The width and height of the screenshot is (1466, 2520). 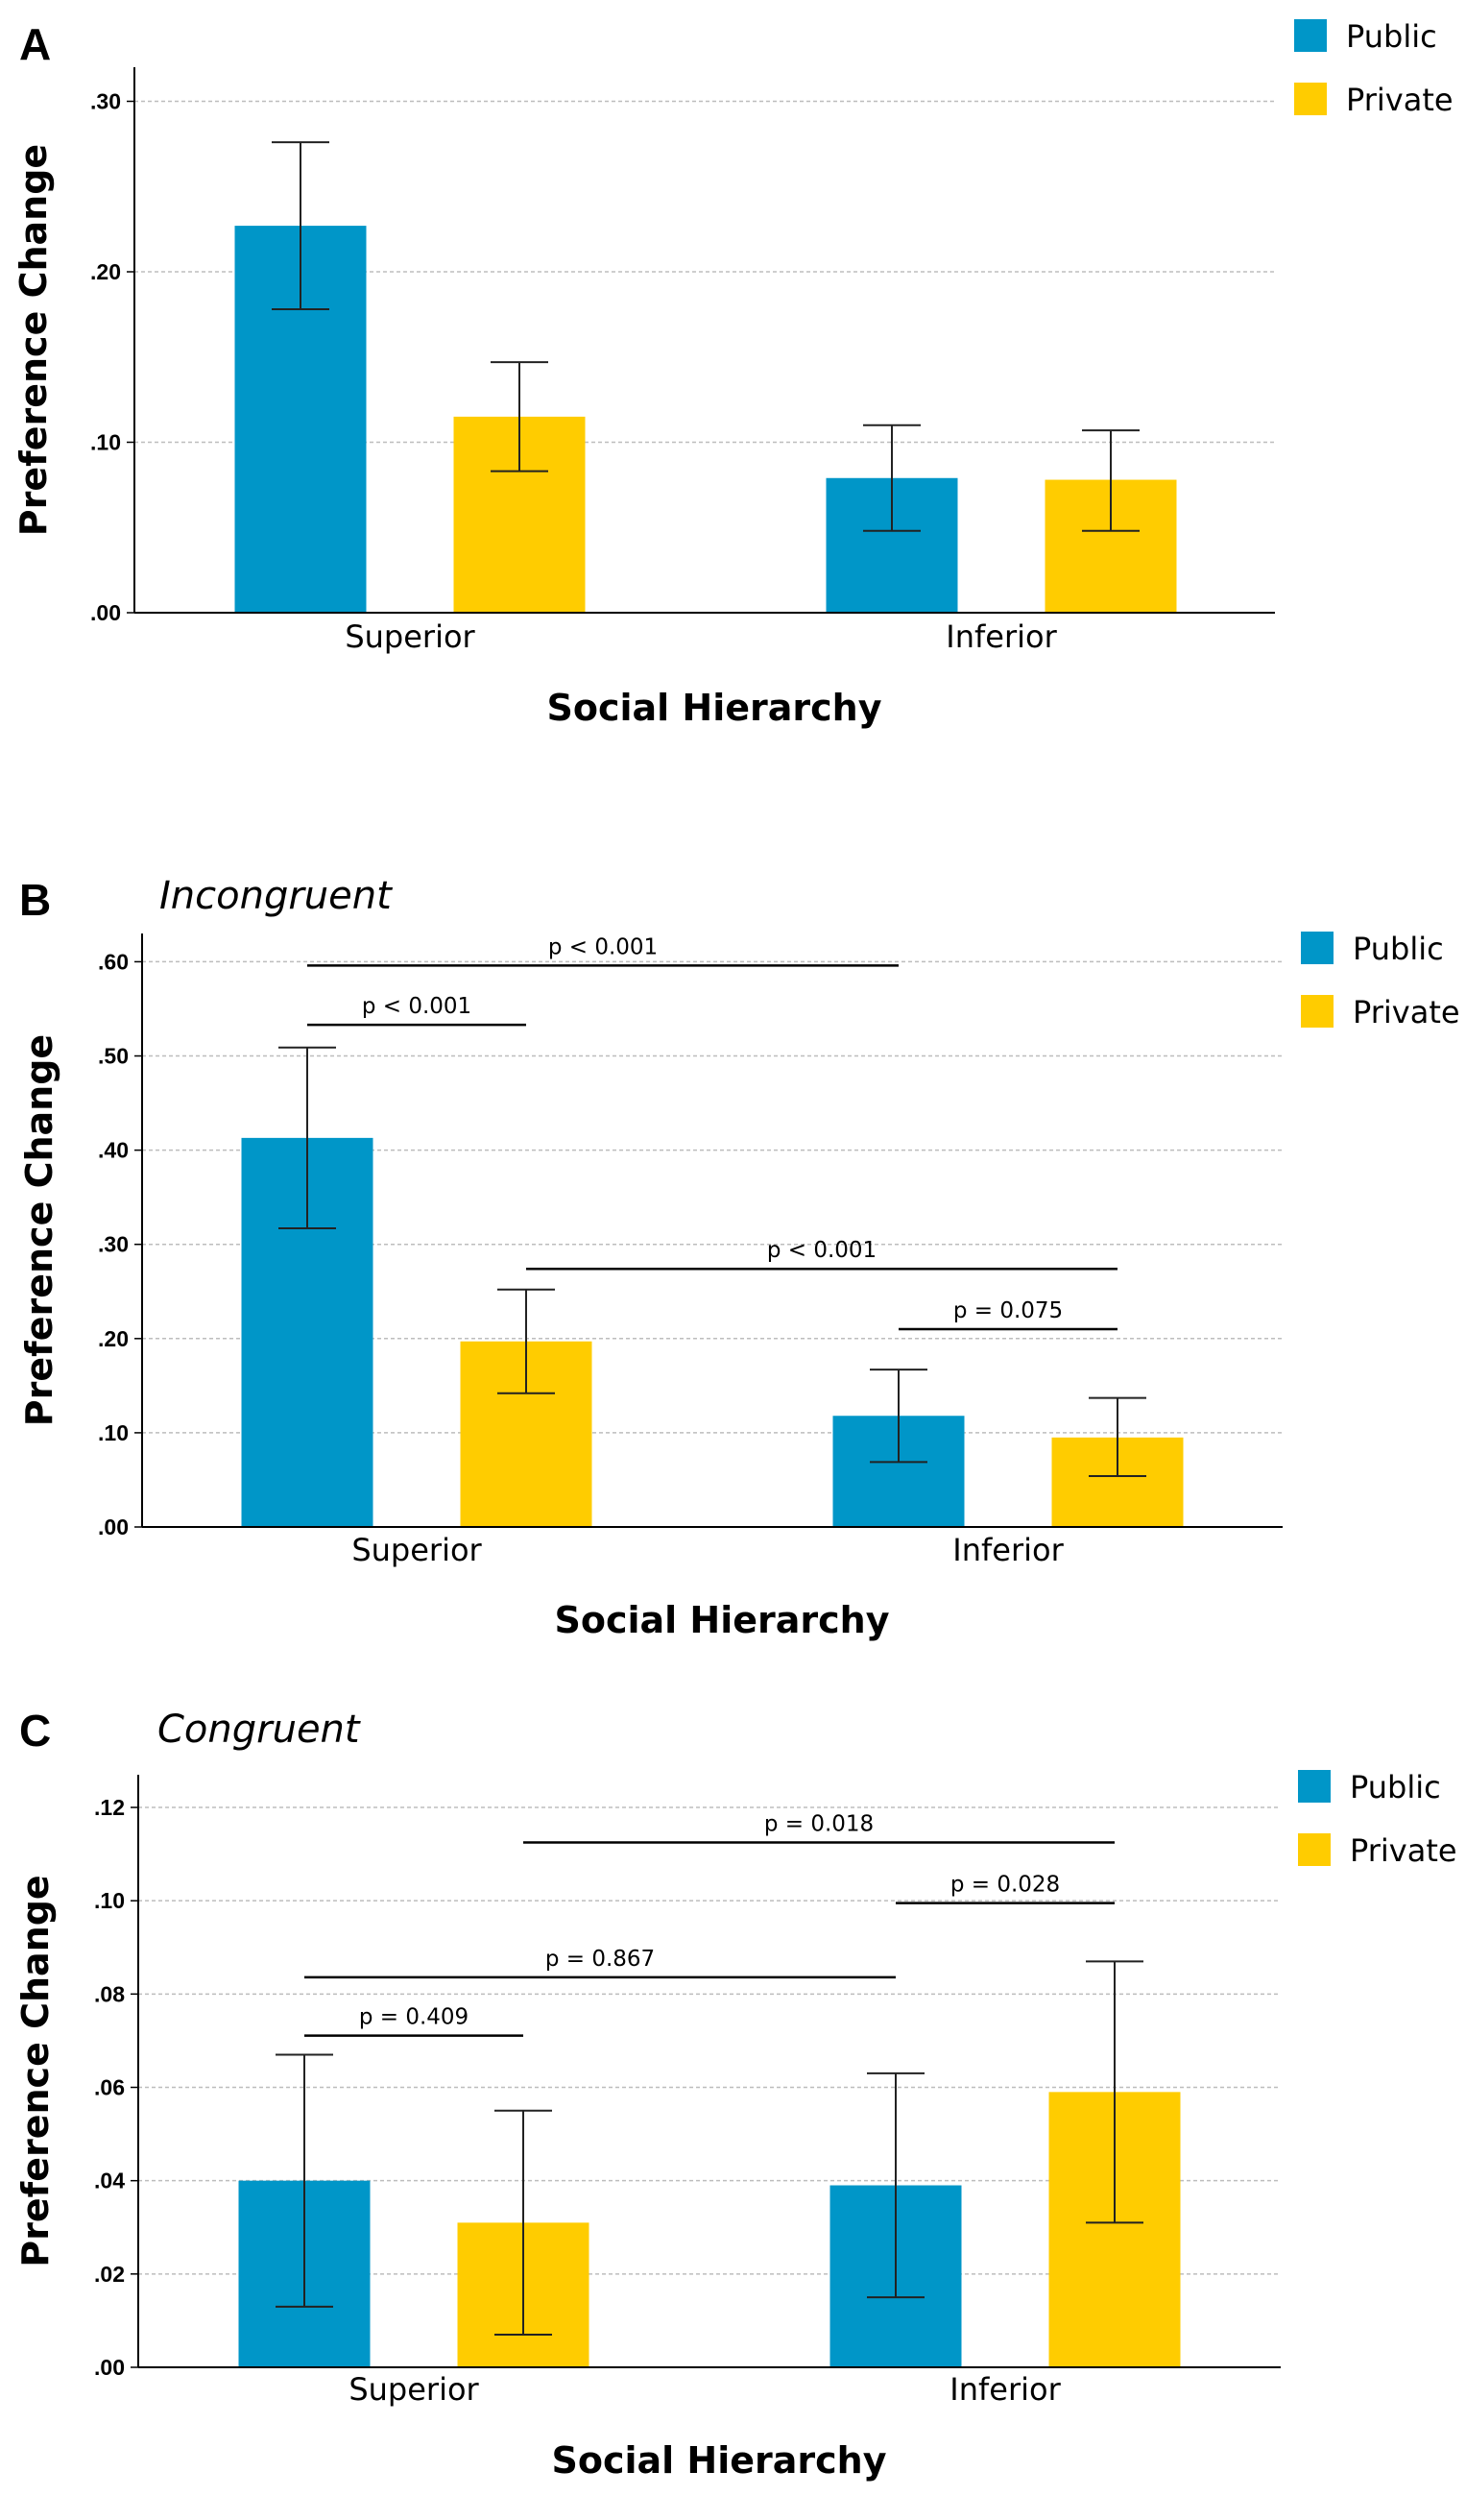 What do you see at coordinates (113, 1150) in the screenshot?
I see `y-tick-label: .40` at bounding box center [113, 1150].